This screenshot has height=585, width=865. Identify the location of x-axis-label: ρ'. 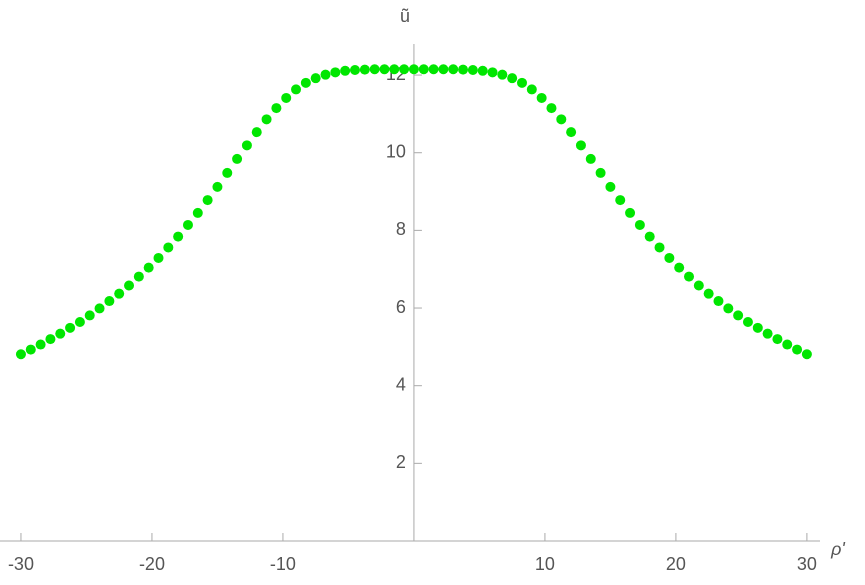
(837, 549).